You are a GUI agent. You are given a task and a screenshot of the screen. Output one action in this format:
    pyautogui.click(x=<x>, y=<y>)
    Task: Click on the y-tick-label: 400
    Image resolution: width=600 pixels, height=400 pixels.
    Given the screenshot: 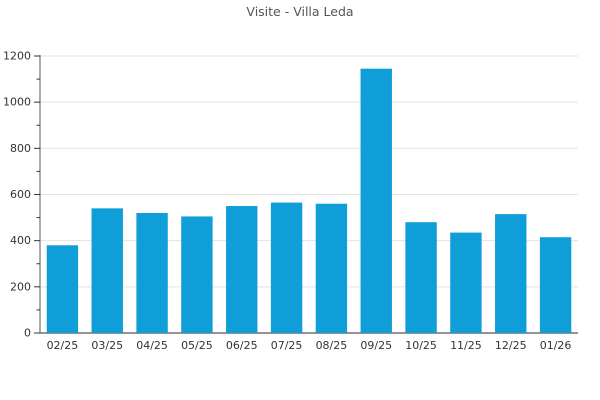 What is the action you would take?
    pyautogui.click(x=20, y=240)
    